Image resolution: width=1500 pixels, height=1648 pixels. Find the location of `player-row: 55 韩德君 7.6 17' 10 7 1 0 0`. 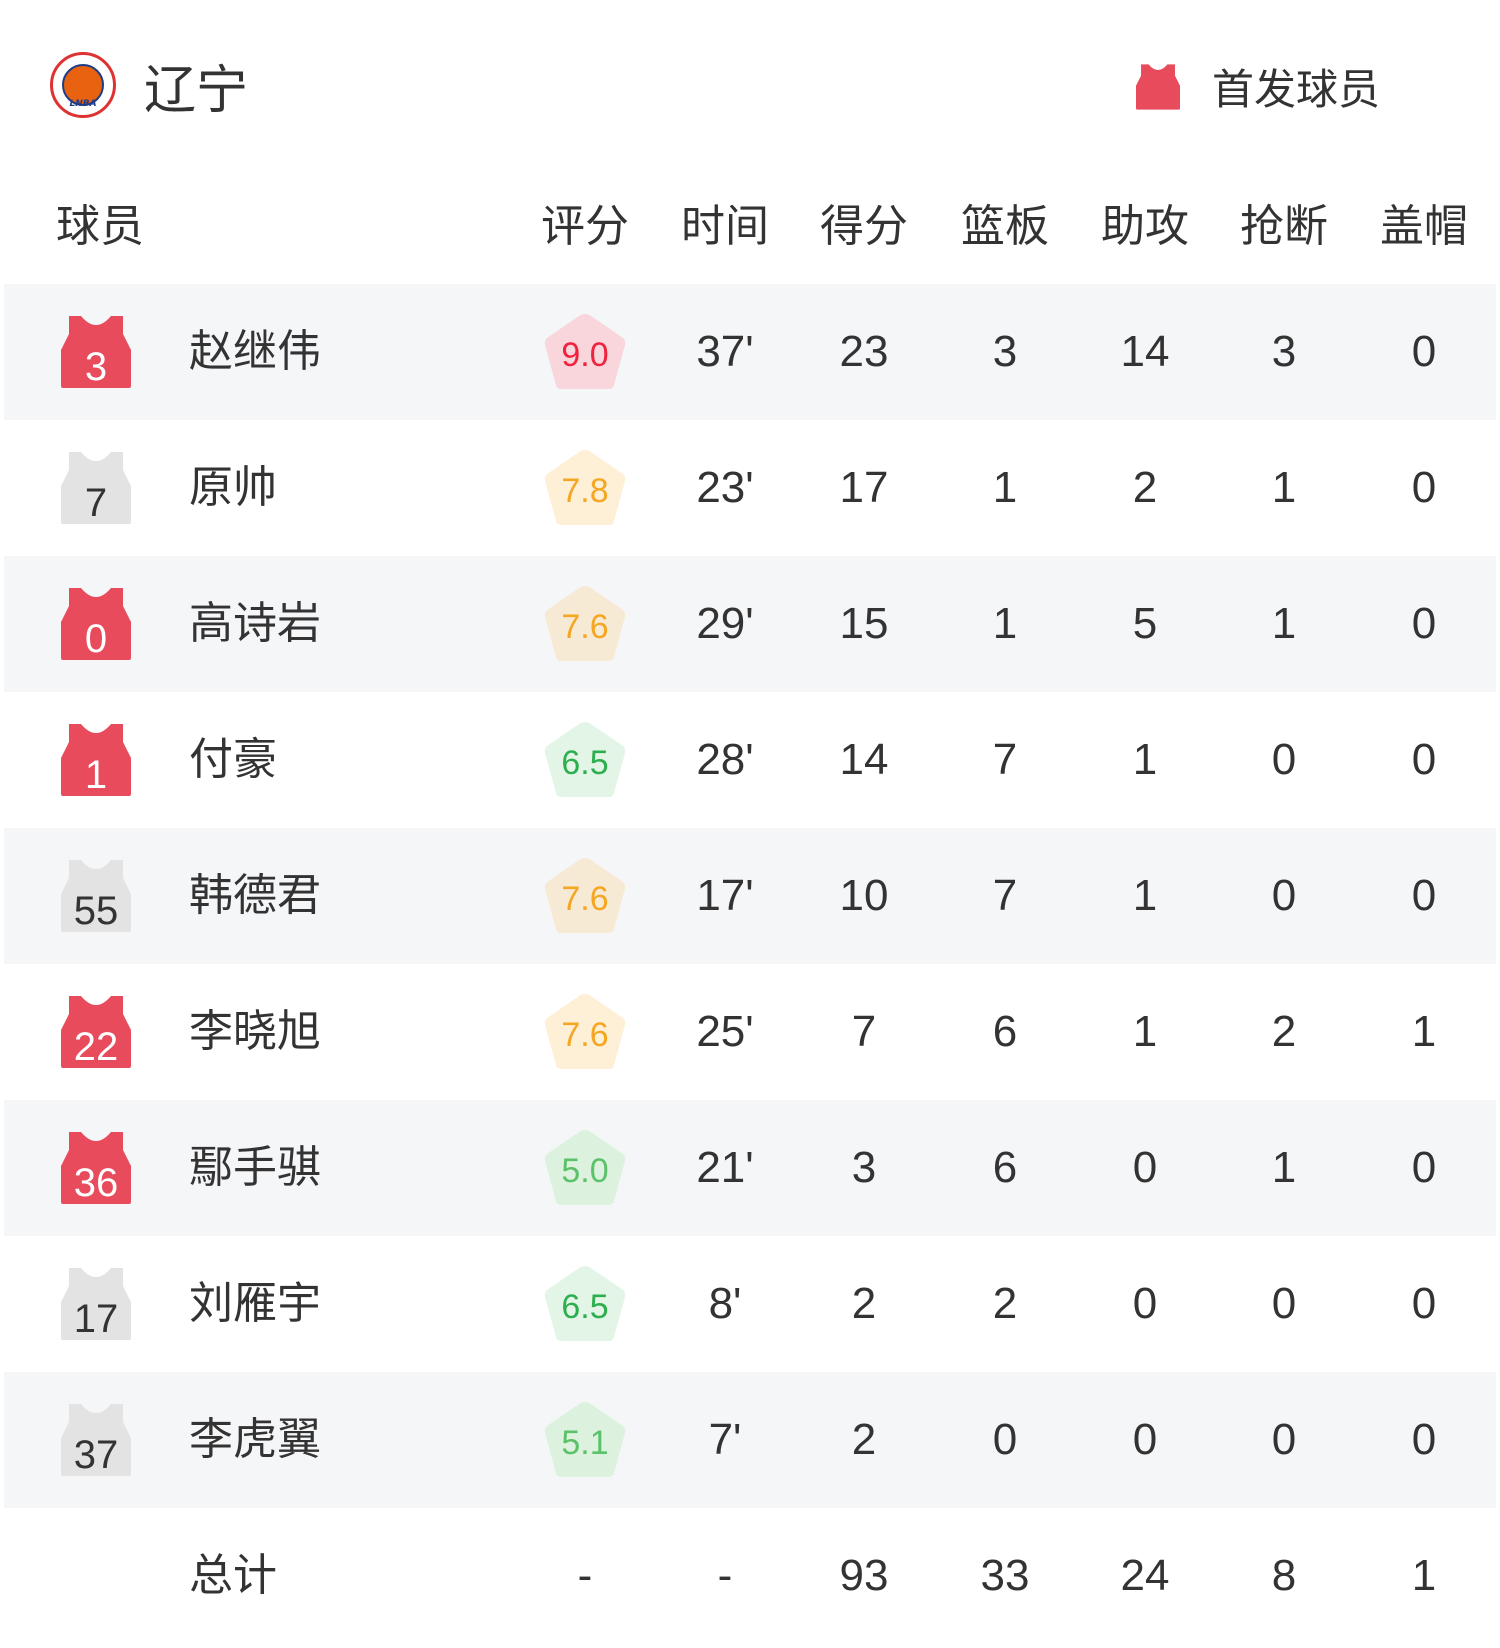

player-row: 55 韩德君 7.6 17' 10 7 1 0 0 is located at coordinates (750, 896).